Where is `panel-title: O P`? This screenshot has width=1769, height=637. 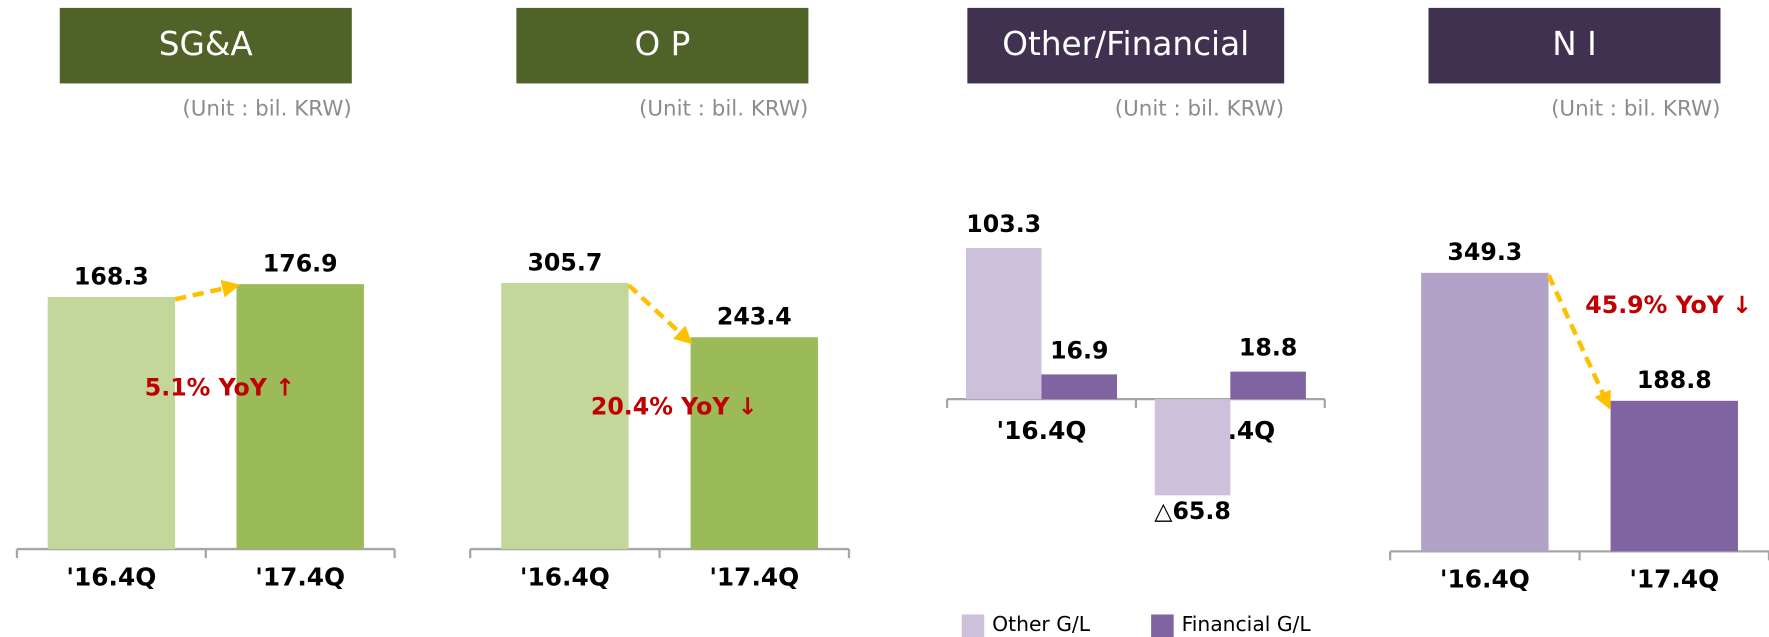 panel-title: O P is located at coordinates (662, 44).